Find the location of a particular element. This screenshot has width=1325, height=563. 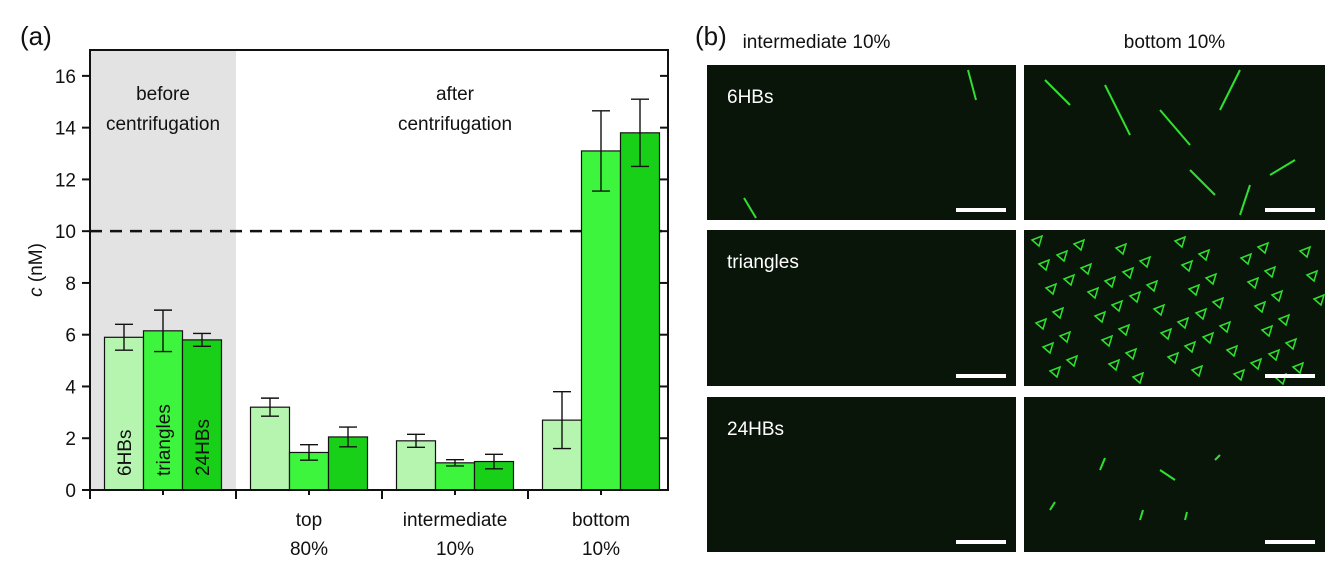

y-tick-label: 12 is located at coordinates (65, 180).